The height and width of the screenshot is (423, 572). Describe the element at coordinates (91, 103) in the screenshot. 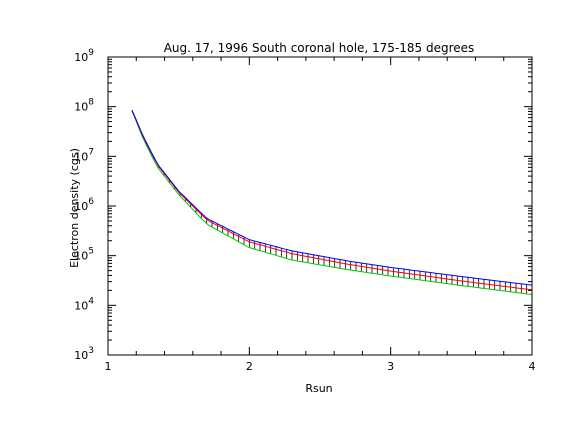

I see `y-tick-exponent: 8` at that location.